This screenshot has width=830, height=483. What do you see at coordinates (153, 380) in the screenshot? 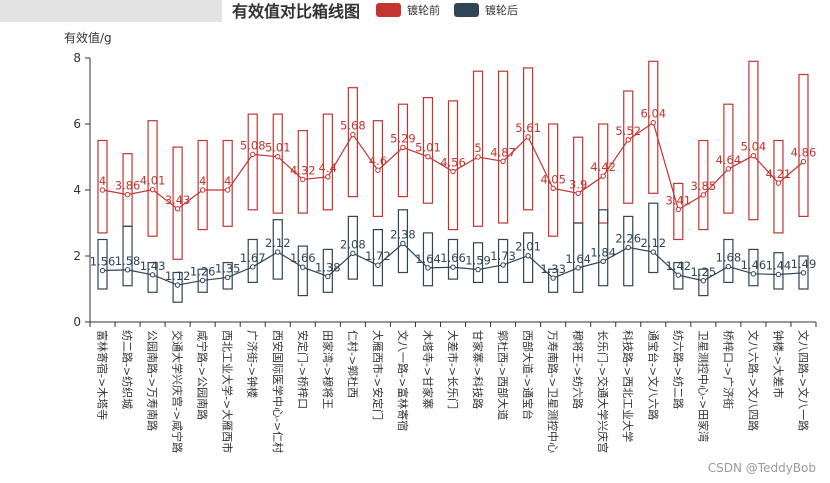
I see `x-tick-label: 公园南路->万寿南路` at bounding box center [153, 380].